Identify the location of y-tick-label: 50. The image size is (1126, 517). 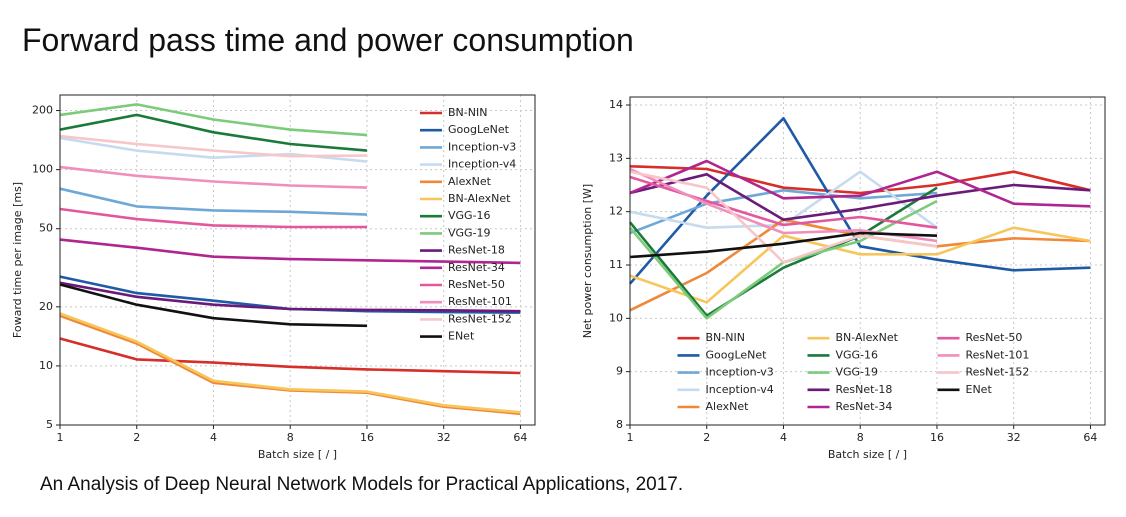
(46, 228).